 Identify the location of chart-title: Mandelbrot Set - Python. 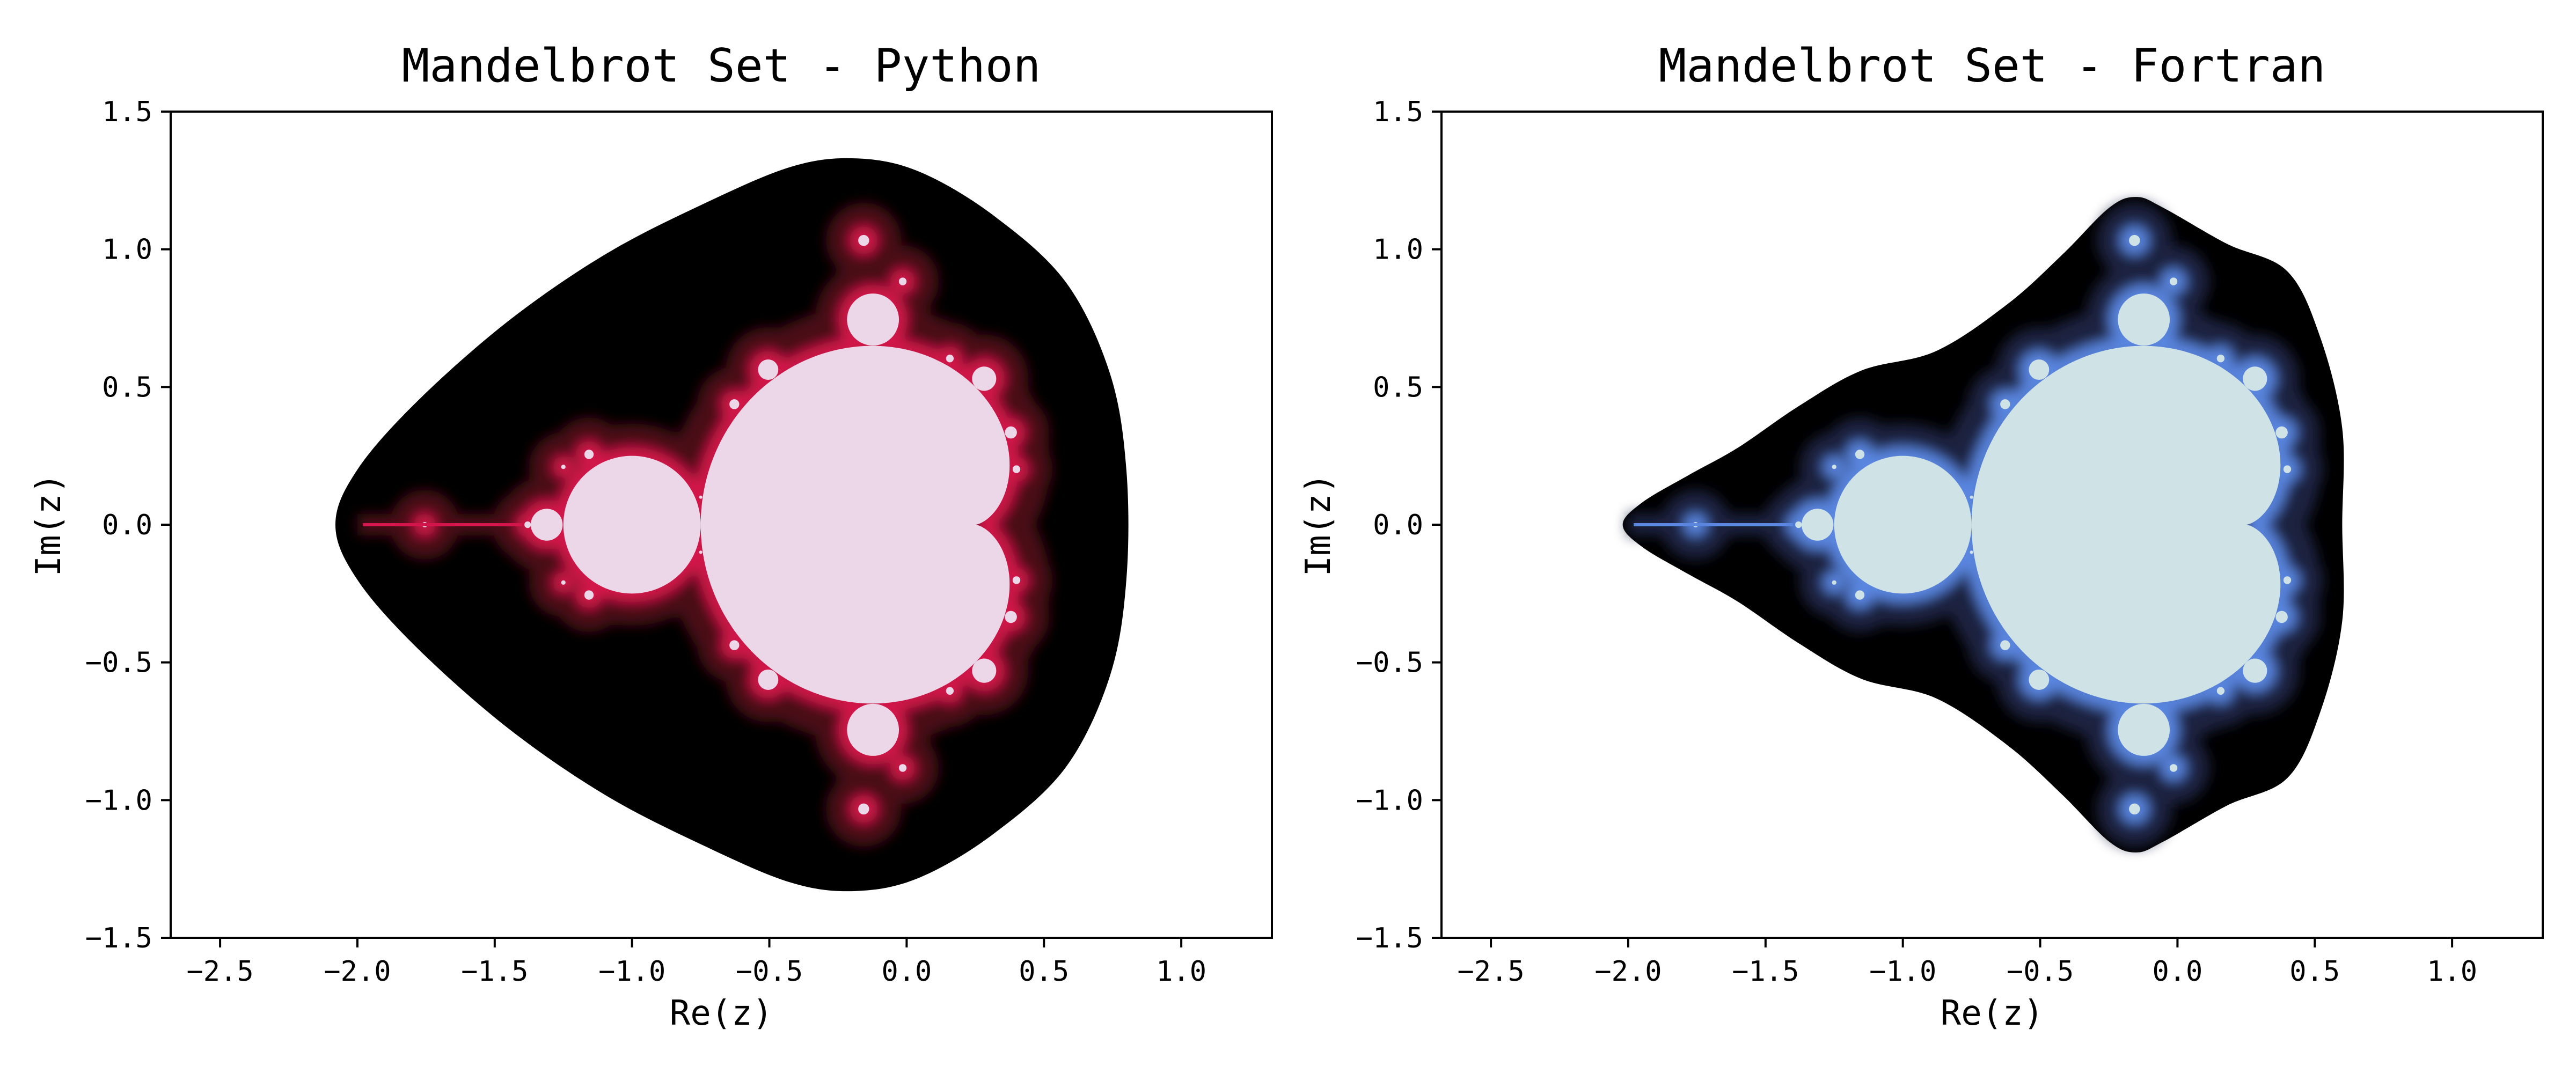
(721, 66).